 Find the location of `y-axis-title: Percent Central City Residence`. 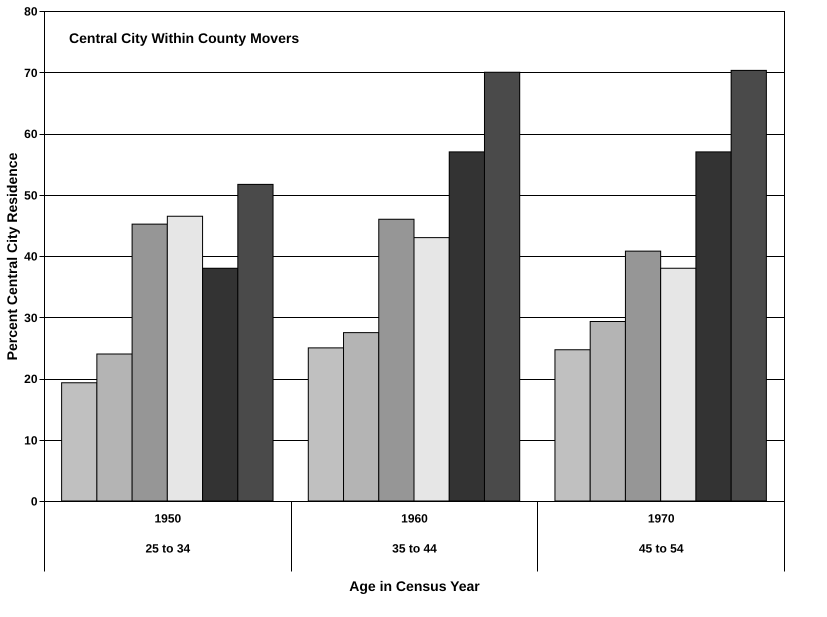

y-axis-title: Percent Central City Residence is located at coordinates (12, 256).